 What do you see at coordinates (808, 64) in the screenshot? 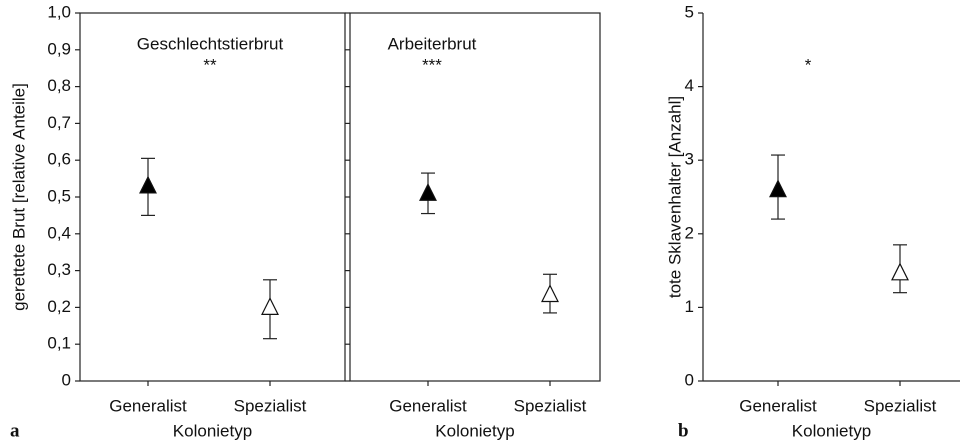
I see `significance: *` at bounding box center [808, 64].